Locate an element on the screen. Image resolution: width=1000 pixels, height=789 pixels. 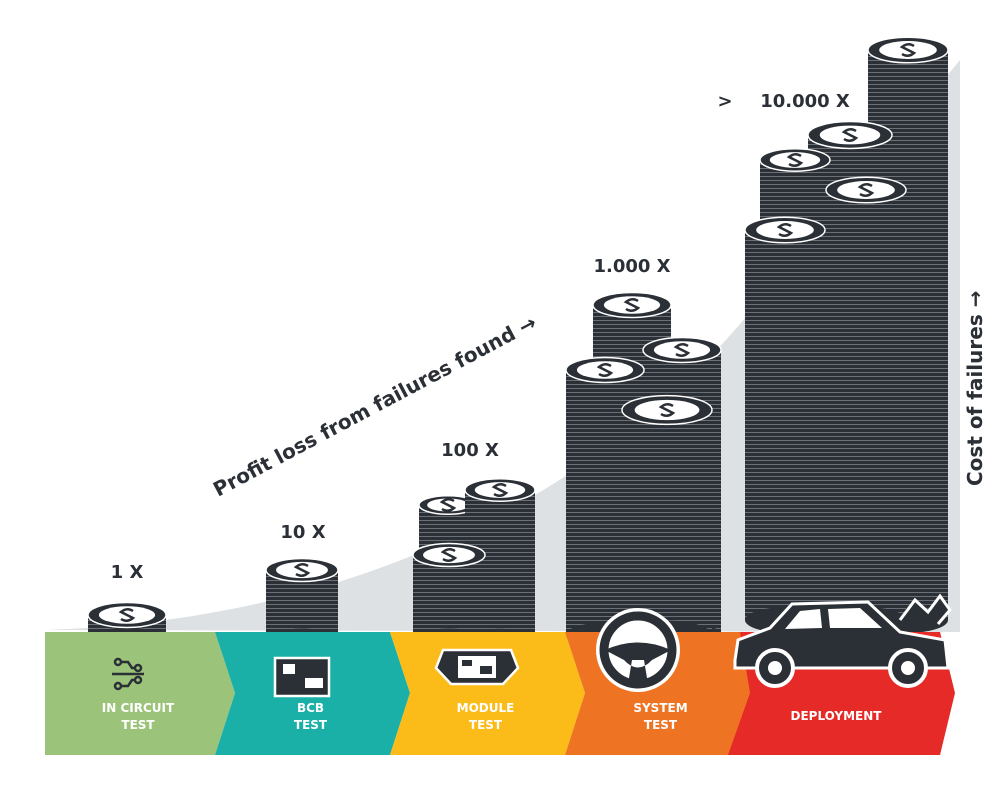
stage-multiplier: 1 X is located at coordinates (127, 572).